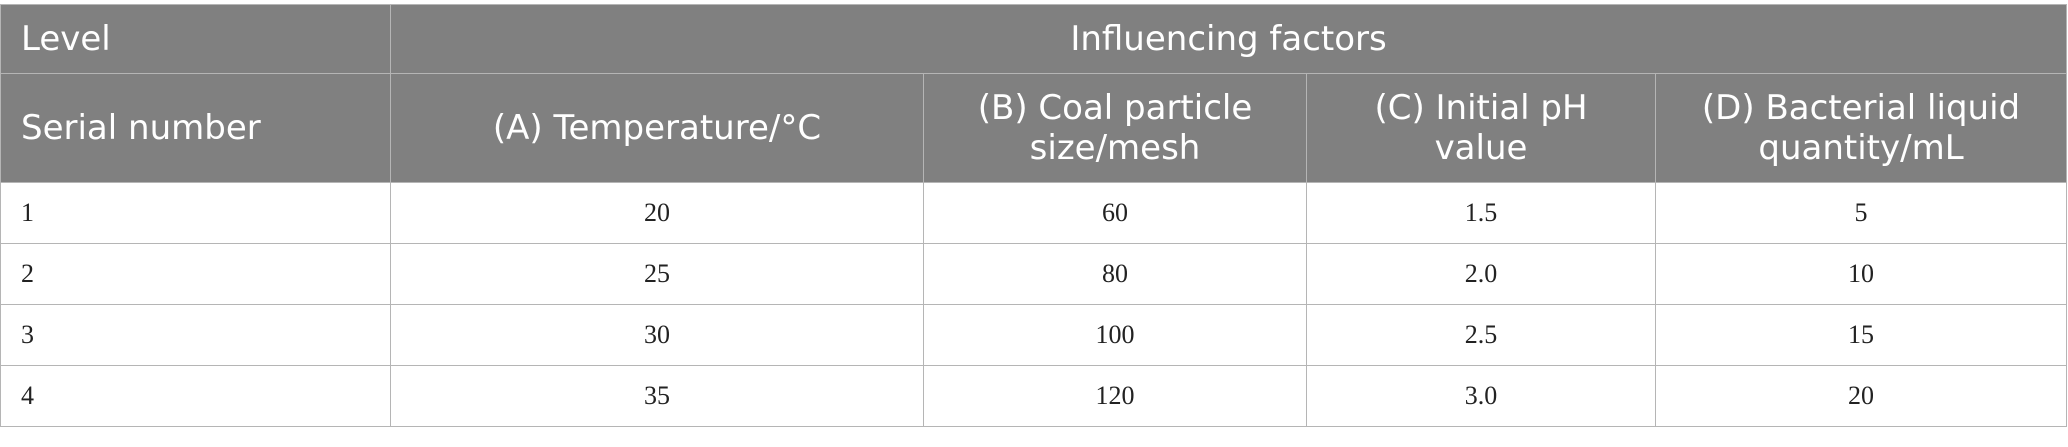  I want to click on data-cell: 2.0, so click(1481, 274).